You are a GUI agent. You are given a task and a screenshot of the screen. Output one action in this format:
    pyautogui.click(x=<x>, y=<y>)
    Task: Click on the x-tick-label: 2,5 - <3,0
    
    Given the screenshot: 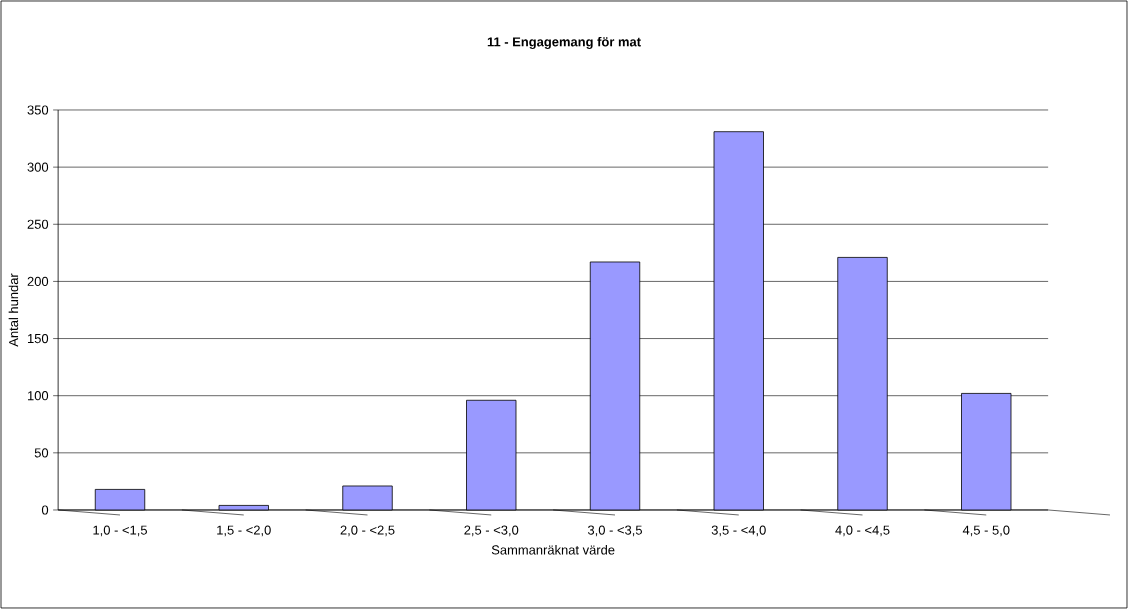 What is the action you would take?
    pyautogui.click(x=491, y=531)
    